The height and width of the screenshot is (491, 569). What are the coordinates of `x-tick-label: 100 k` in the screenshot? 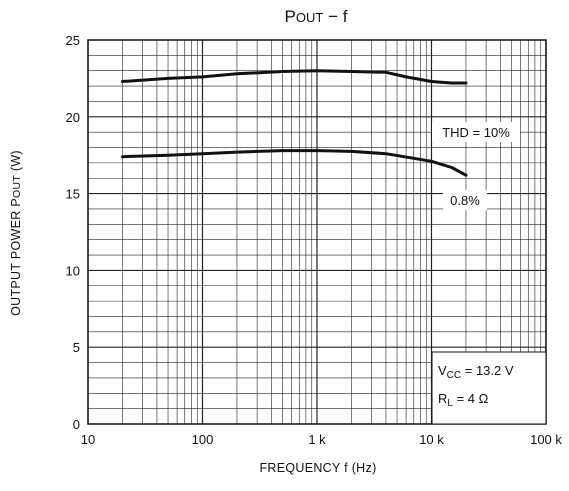 It's located at (546, 439).